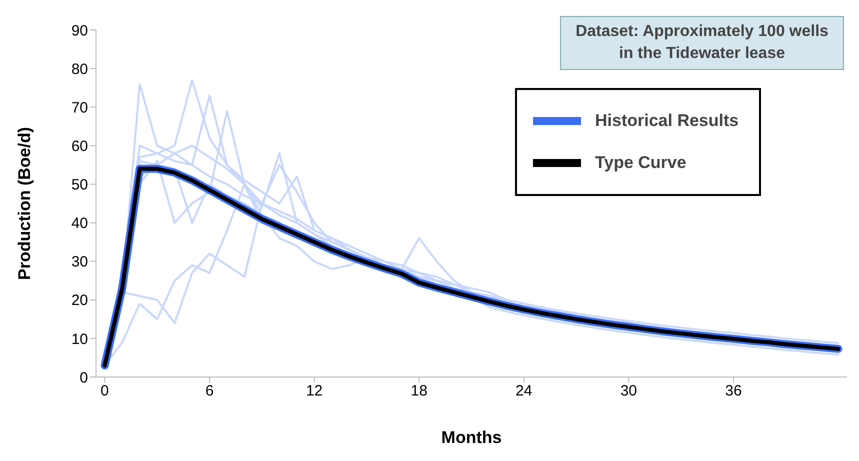  What do you see at coordinates (79, 69) in the screenshot?
I see `y-tick-label: 80` at bounding box center [79, 69].